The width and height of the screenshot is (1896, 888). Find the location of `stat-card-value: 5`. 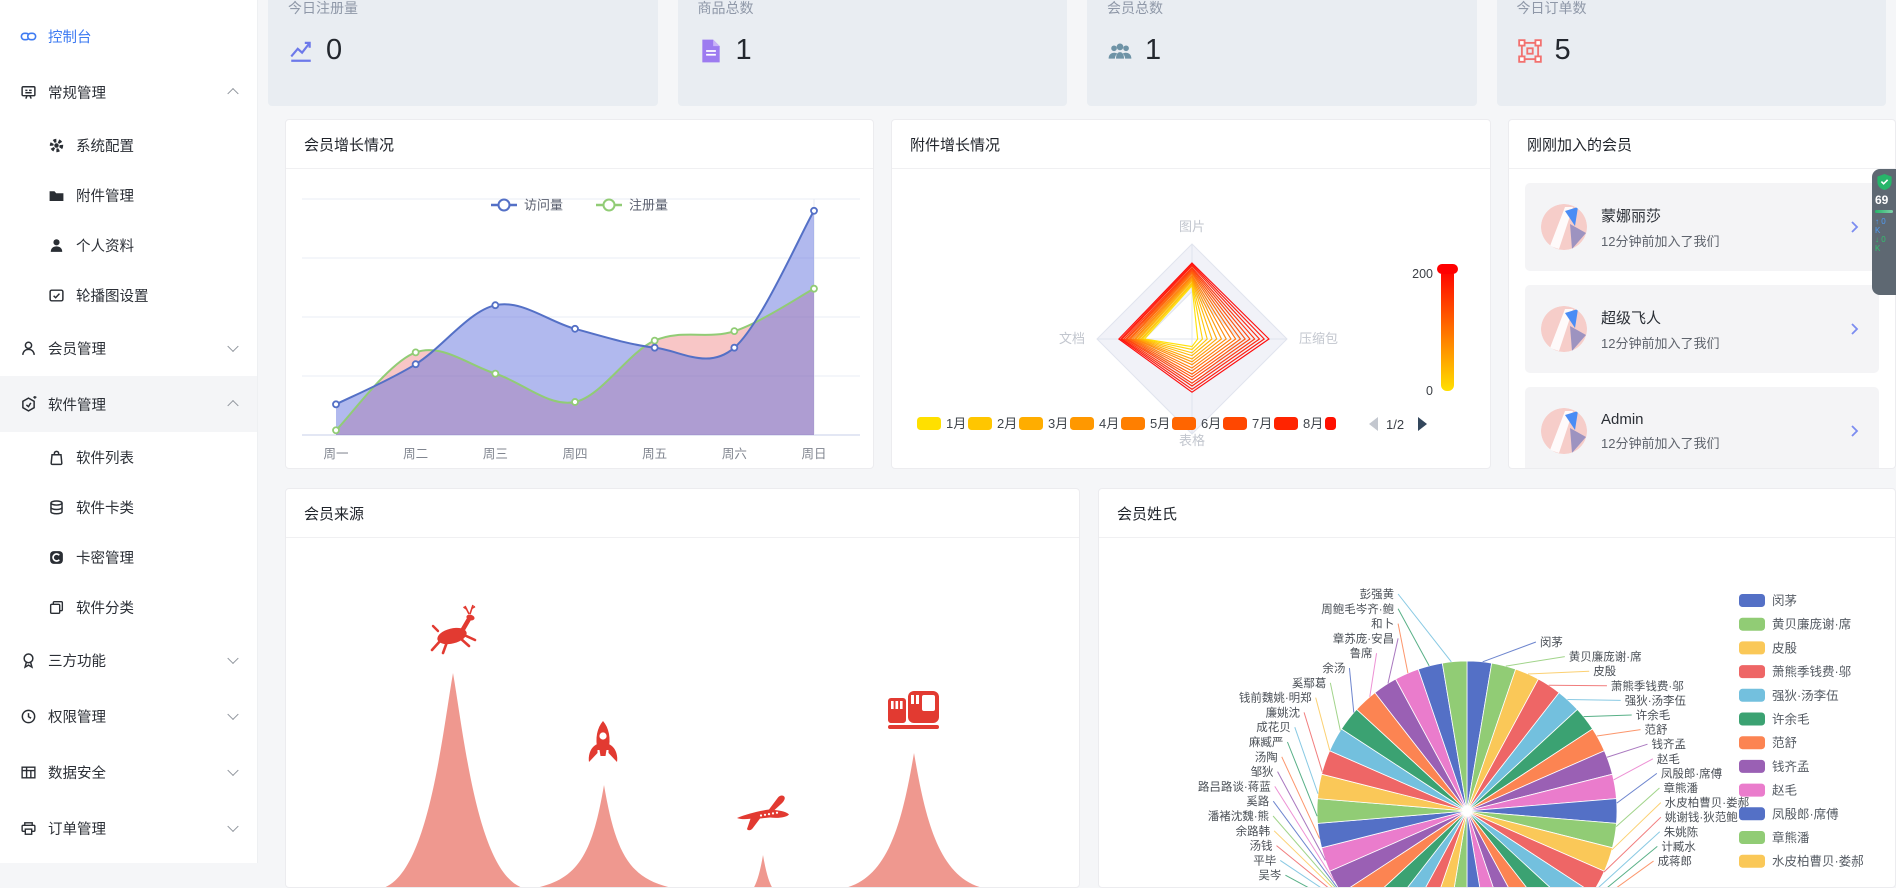

stat-card-value: 5 is located at coordinates (1563, 50).